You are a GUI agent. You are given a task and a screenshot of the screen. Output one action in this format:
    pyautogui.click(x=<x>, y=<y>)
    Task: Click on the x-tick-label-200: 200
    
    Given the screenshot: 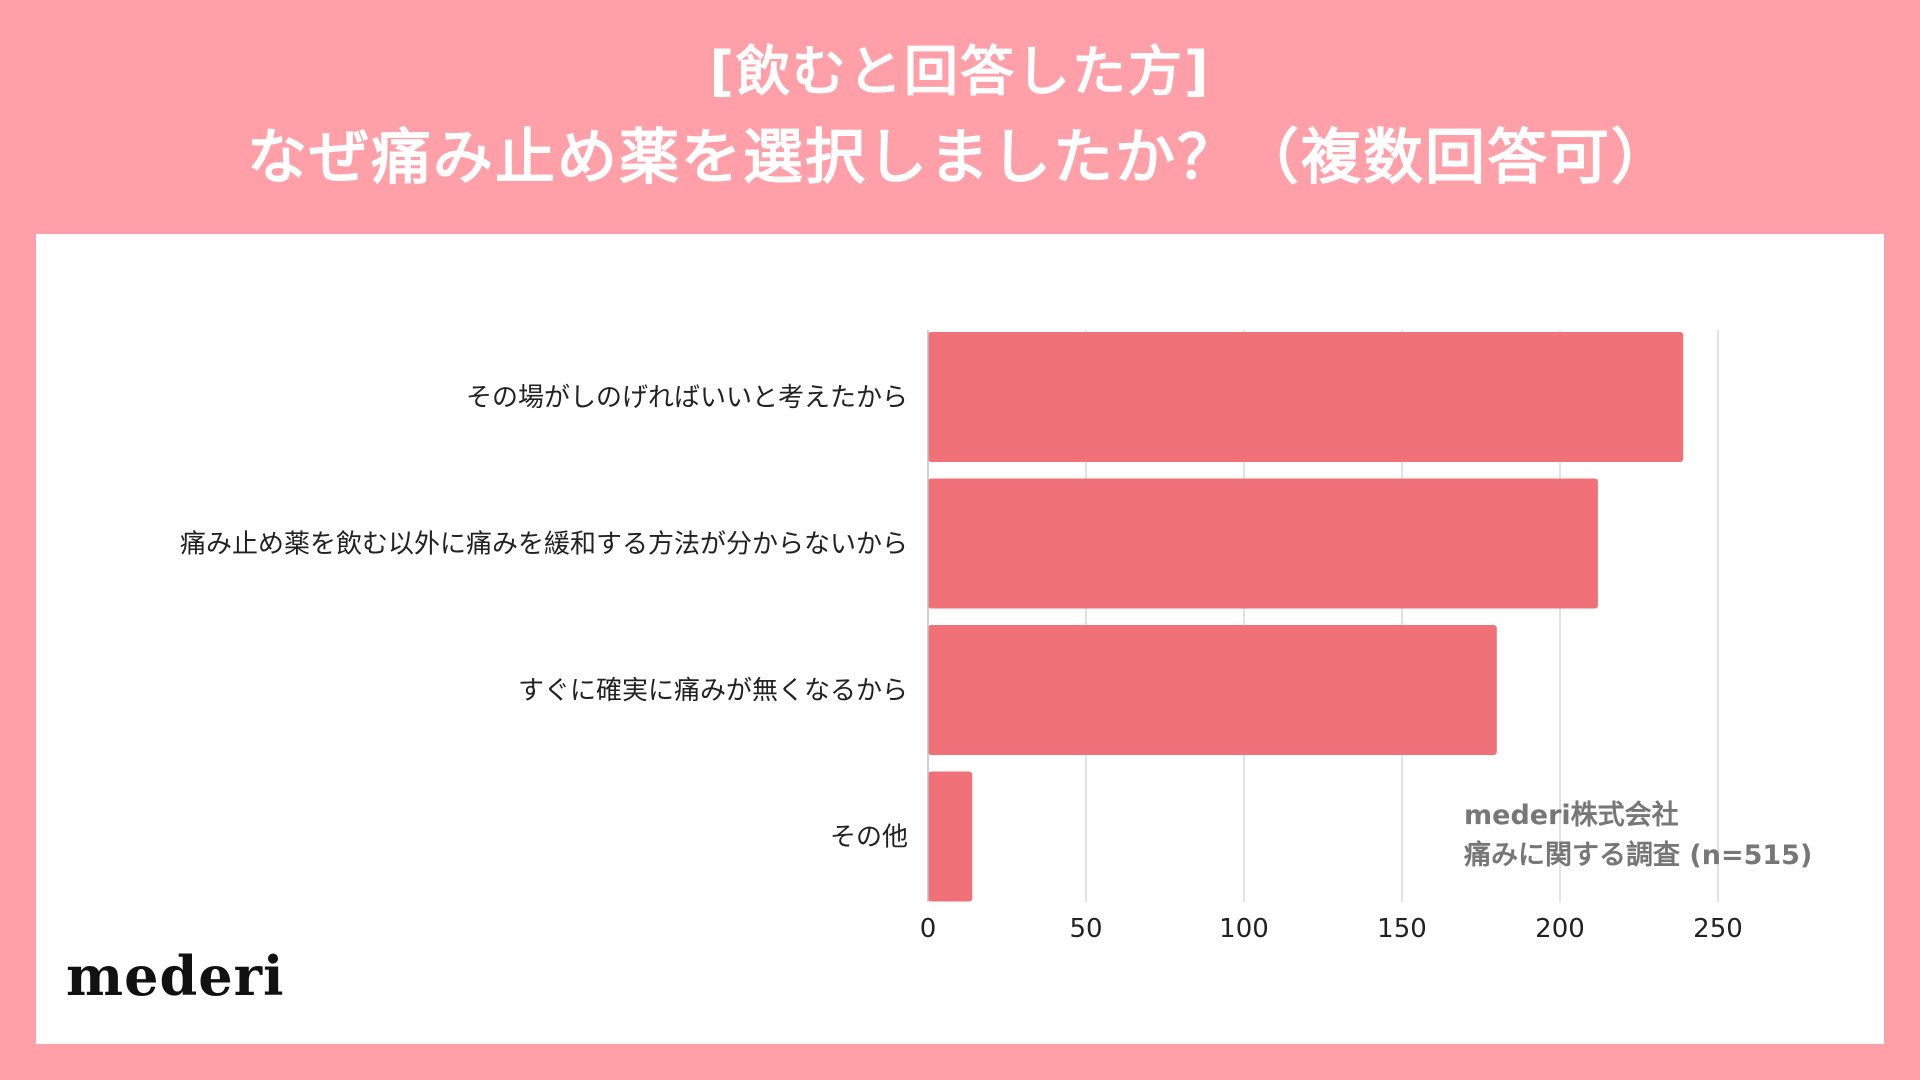 What is the action you would take?
    pyautogui.click(x=1560, y=929)
    